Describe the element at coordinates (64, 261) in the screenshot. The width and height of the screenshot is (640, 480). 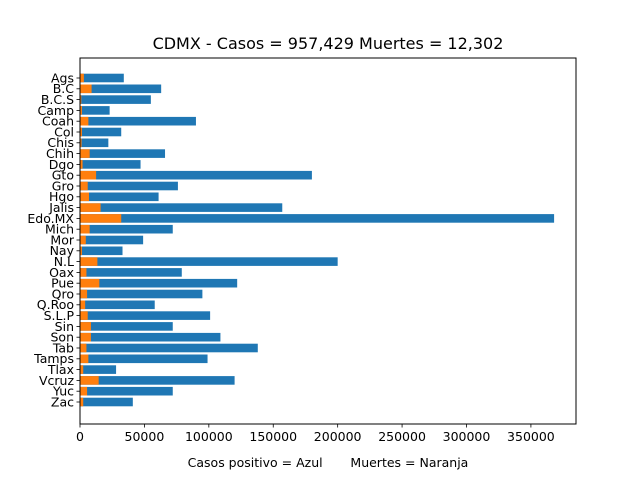
I see `y-tick-label: N.L` at that location.